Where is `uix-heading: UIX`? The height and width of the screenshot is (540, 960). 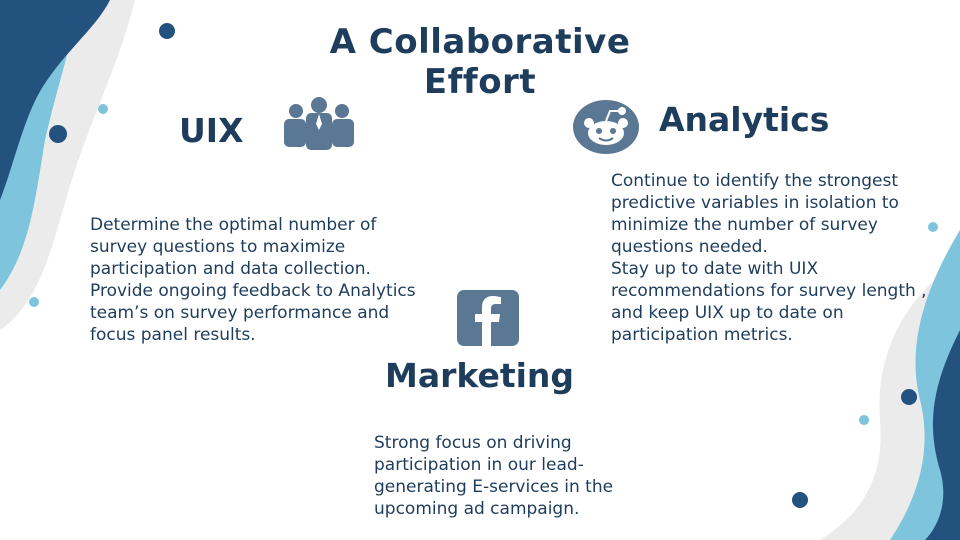
uix-heading: UIX is located at coordinates (211, 130).